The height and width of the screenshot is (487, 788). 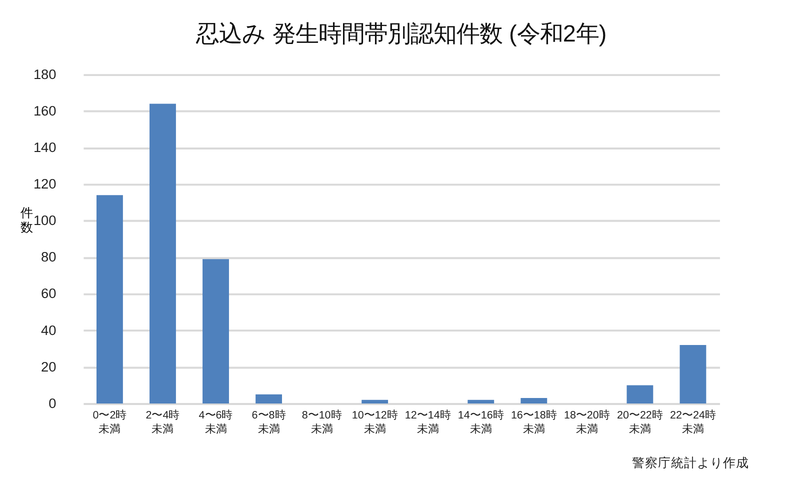 I want to click on y-tick-label: 180, so click(x=45, y=74).